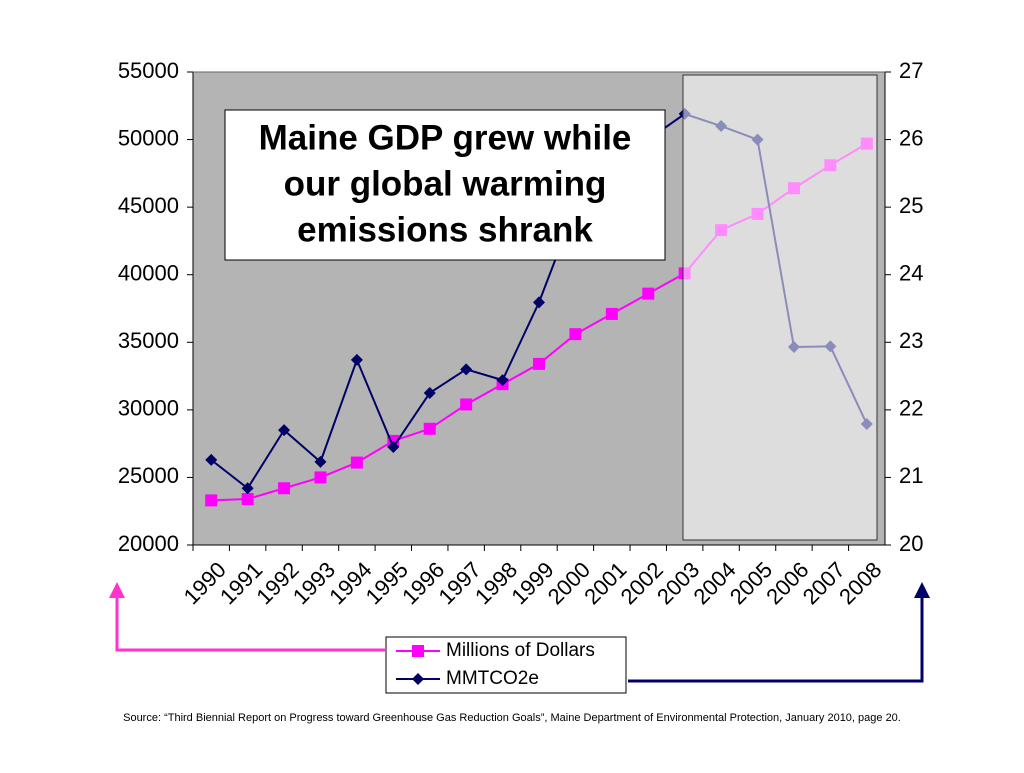 The width and height of the screenshot is (1024, 773). I want to click on y2-tick-label: 21, so click(911, 475).